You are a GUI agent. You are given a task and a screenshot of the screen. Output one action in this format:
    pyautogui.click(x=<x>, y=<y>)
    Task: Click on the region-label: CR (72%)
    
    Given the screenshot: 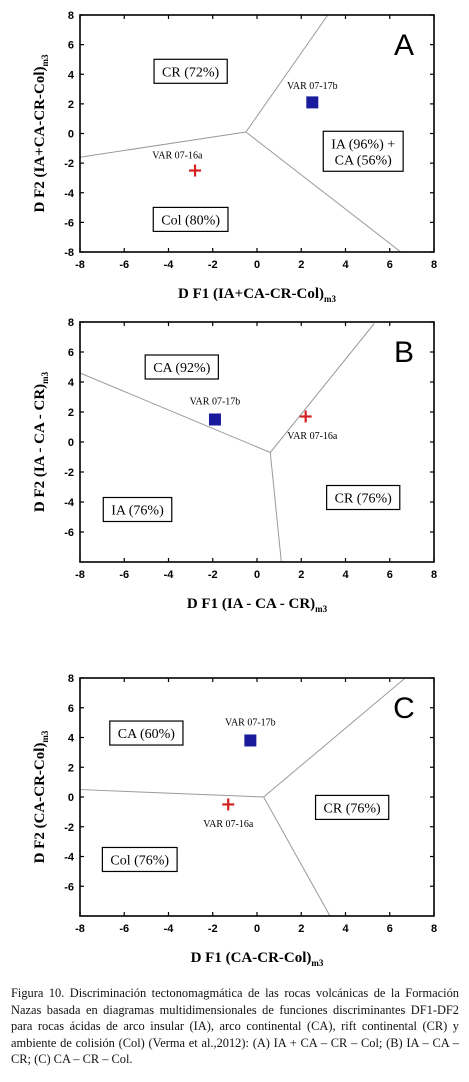 What is the action you would take?
    pyautogui.click(x=190, y=71)
    